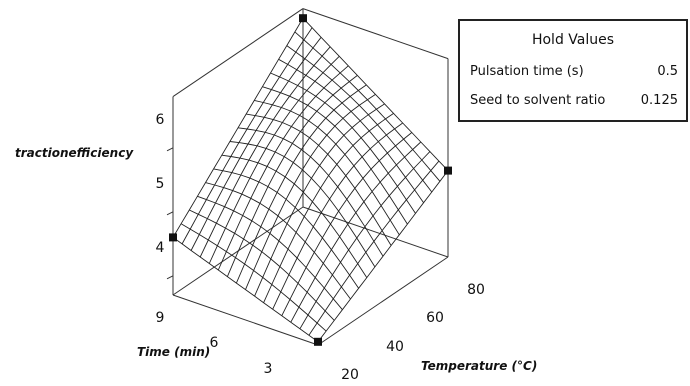 Image resolution: width=690 pixels, height=386 pixels. What do you see at coordinates (479, 366) in the screenshot?
I see `y-axis-title: Temperature (°C)` at bounding box center [479, 366].